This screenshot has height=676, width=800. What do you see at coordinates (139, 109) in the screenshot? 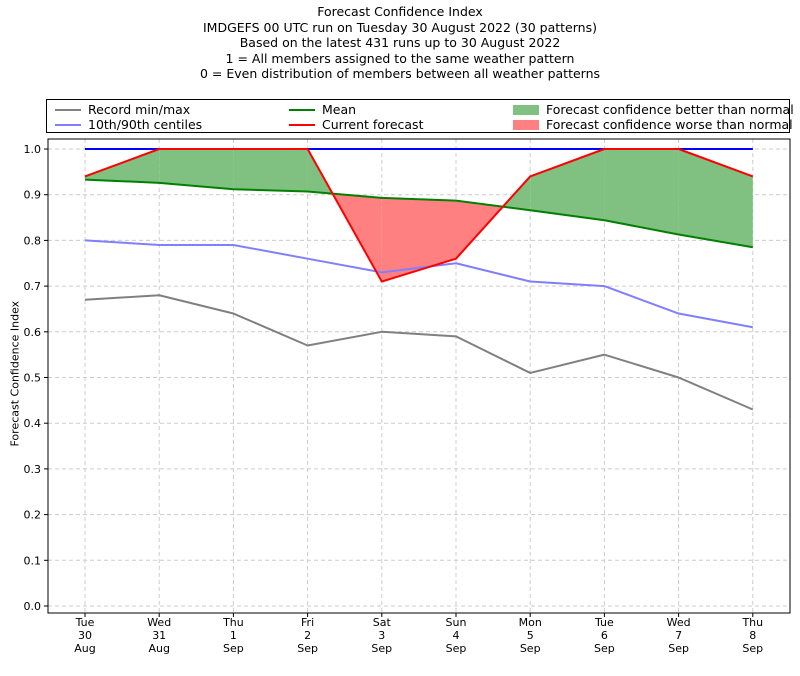
I see `legend-label-record: Record min/max` at bounding box center [139, 109].